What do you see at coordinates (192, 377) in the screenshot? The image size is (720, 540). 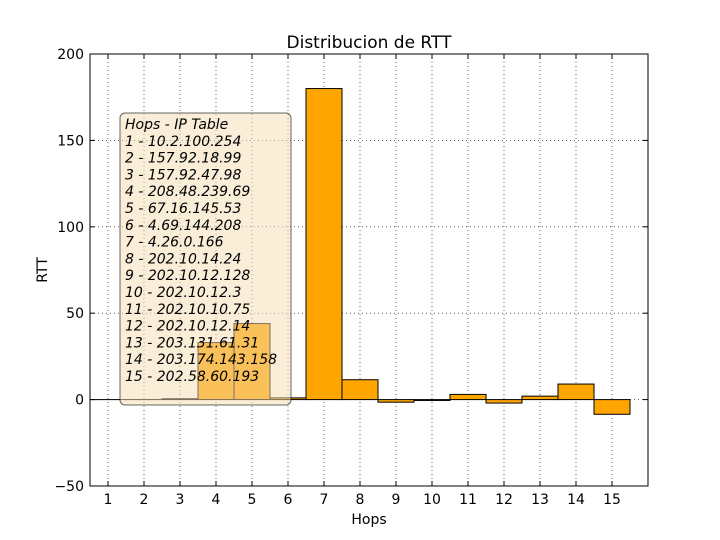 I see `legend-entry: 15 - 202.58.60.193` at bounding box center [192, 377].